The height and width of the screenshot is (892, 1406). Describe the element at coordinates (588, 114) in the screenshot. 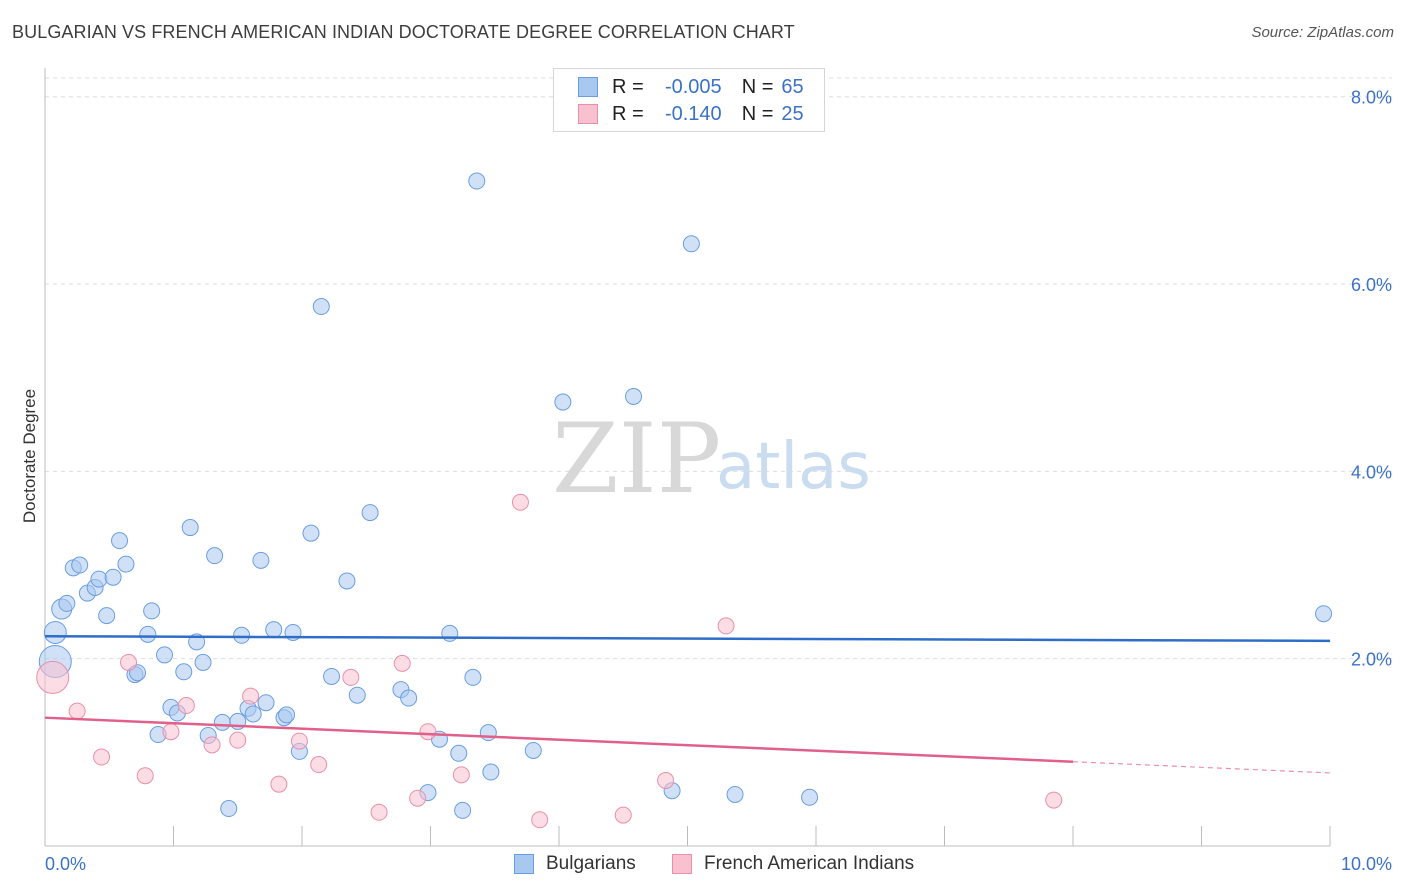

I see `legend-swatch-french-american-indians` at that location.